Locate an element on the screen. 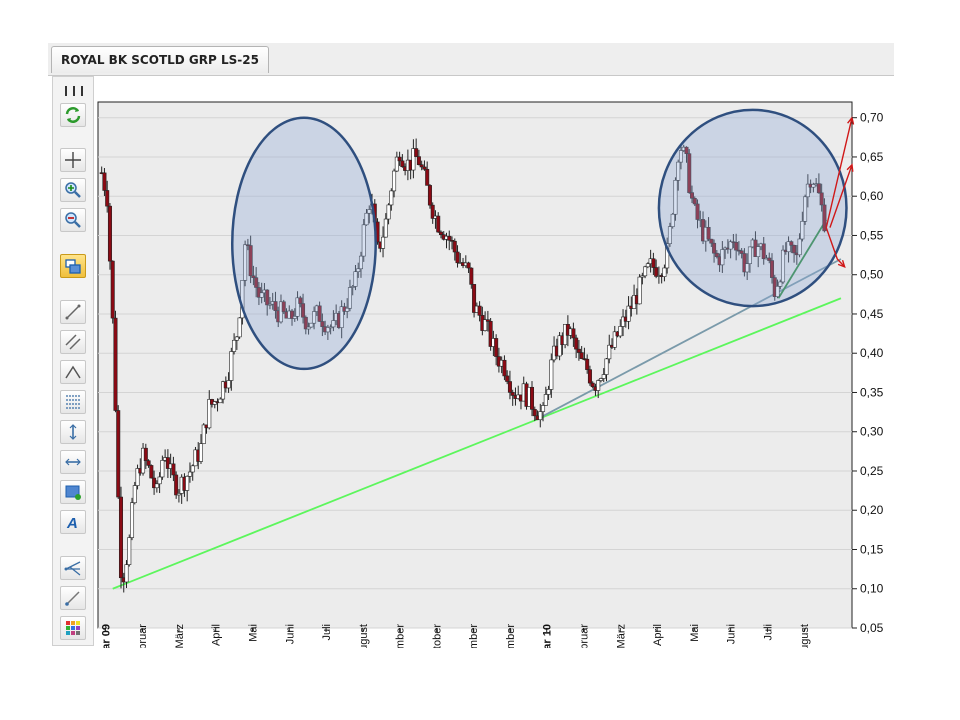  text-button: A is located at coordinates (73, 522).